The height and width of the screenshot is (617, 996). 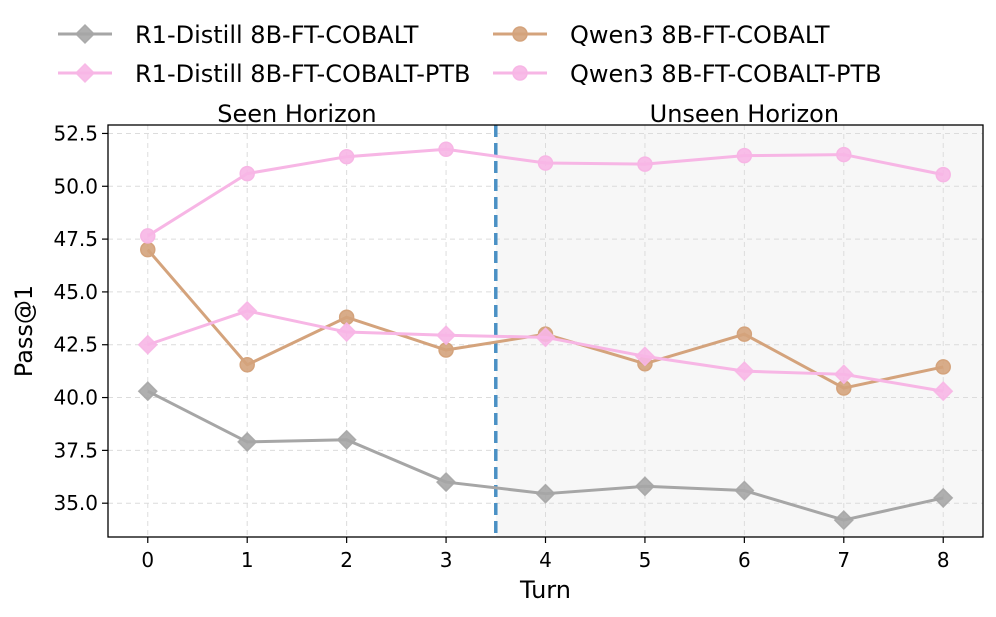 I want to click on y-tick-label: 47.5, so click(x=75, y=239).